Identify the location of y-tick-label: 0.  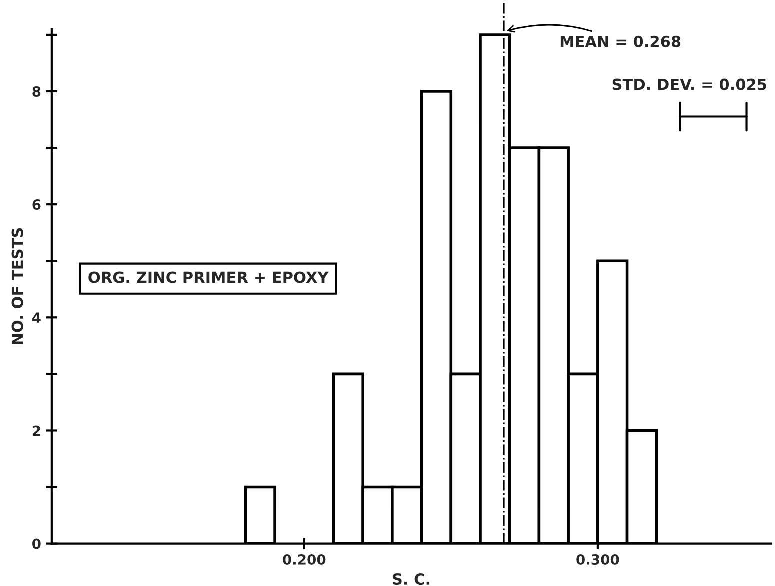
(36, 544).